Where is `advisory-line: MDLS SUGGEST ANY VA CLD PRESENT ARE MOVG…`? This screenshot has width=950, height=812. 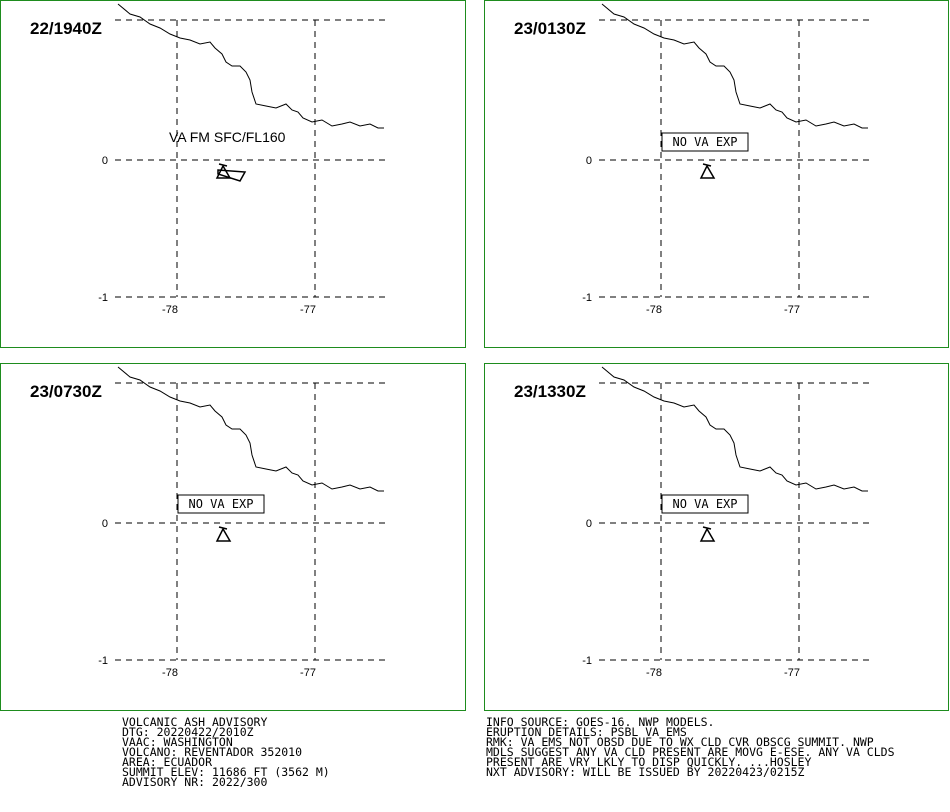
advisory-line: MDLS SUGGEST ANY VA CLD PRESENT ARE MOVG… is located at coordinates (690, 752).